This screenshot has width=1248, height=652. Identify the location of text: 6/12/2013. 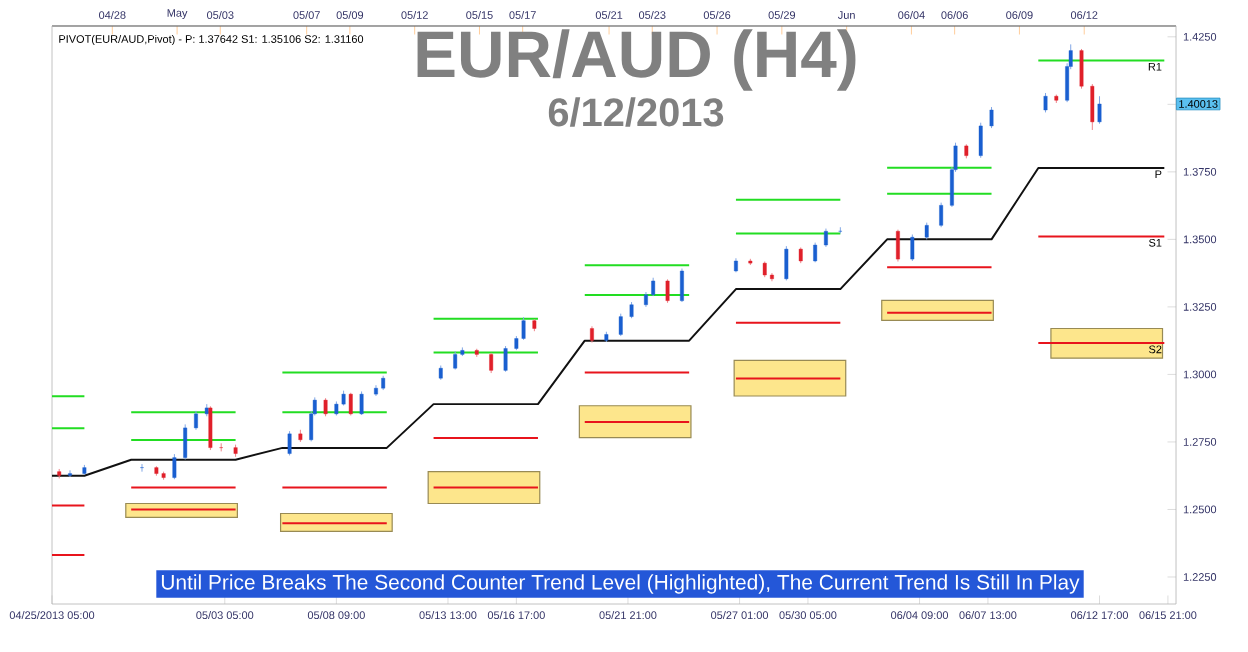
(636, 112).